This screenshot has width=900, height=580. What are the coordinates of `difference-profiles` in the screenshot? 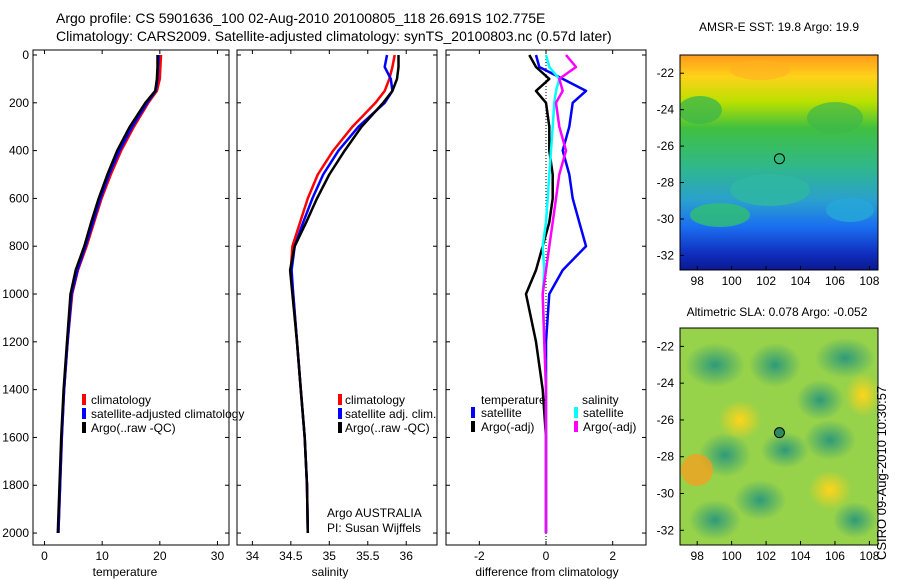 It's located at (556, 293).